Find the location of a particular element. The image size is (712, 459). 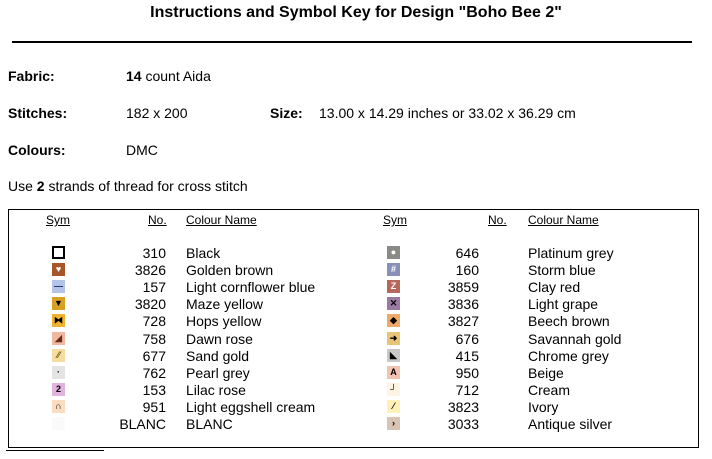

colour-name: Beige is located at coordinates (546, 372).